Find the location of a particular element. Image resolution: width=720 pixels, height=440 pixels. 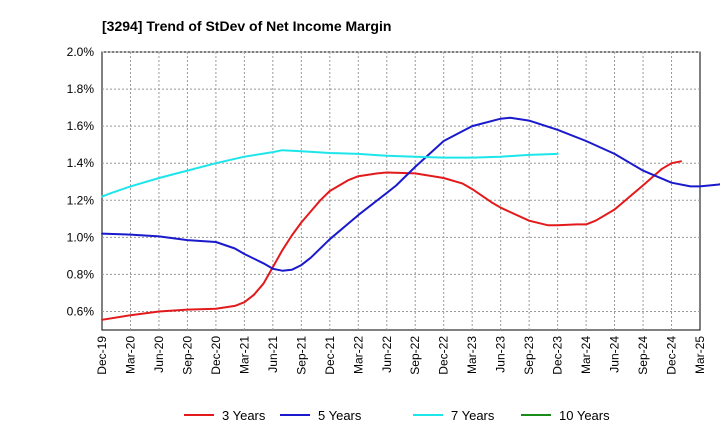

legend-label: 10 Years is located at coordinates (584, 415).